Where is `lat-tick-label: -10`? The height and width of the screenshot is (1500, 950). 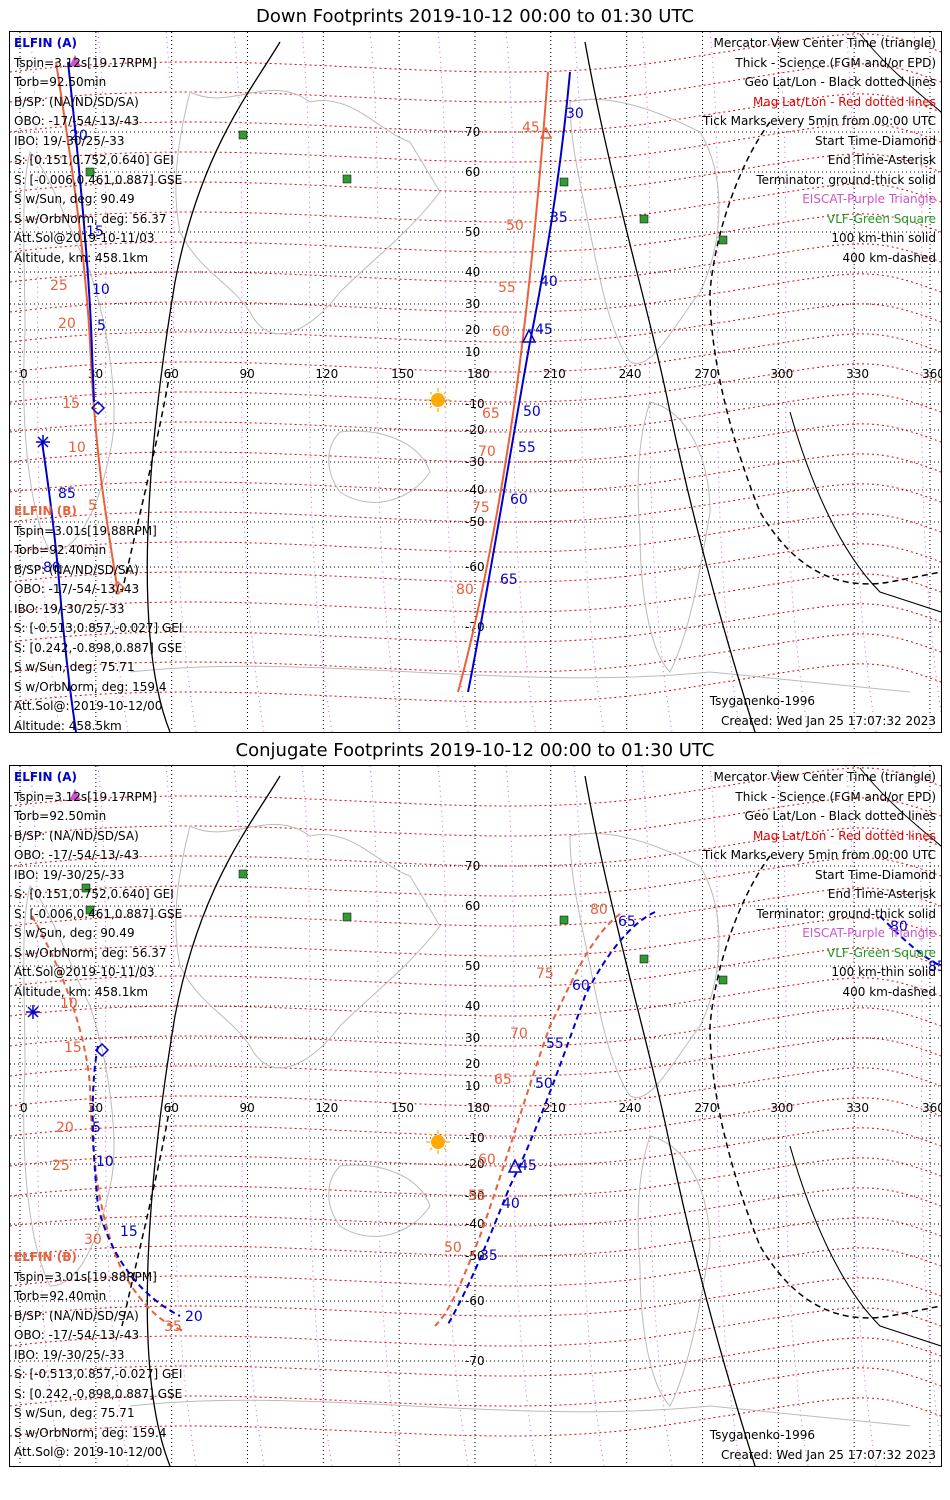 lat-tick-label: -10 is located at coordinates (475, 404).